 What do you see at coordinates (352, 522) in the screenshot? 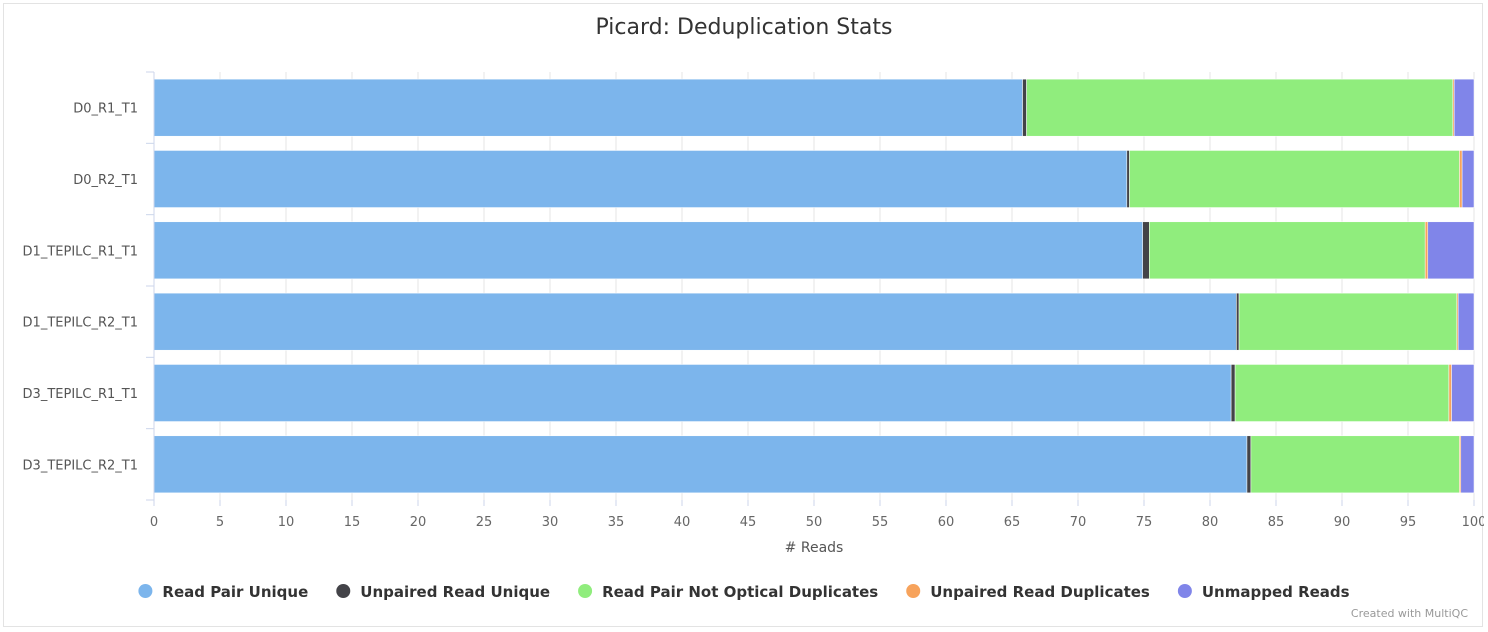
I see `x-tick-label: 15` at bounding box center [352, 522].